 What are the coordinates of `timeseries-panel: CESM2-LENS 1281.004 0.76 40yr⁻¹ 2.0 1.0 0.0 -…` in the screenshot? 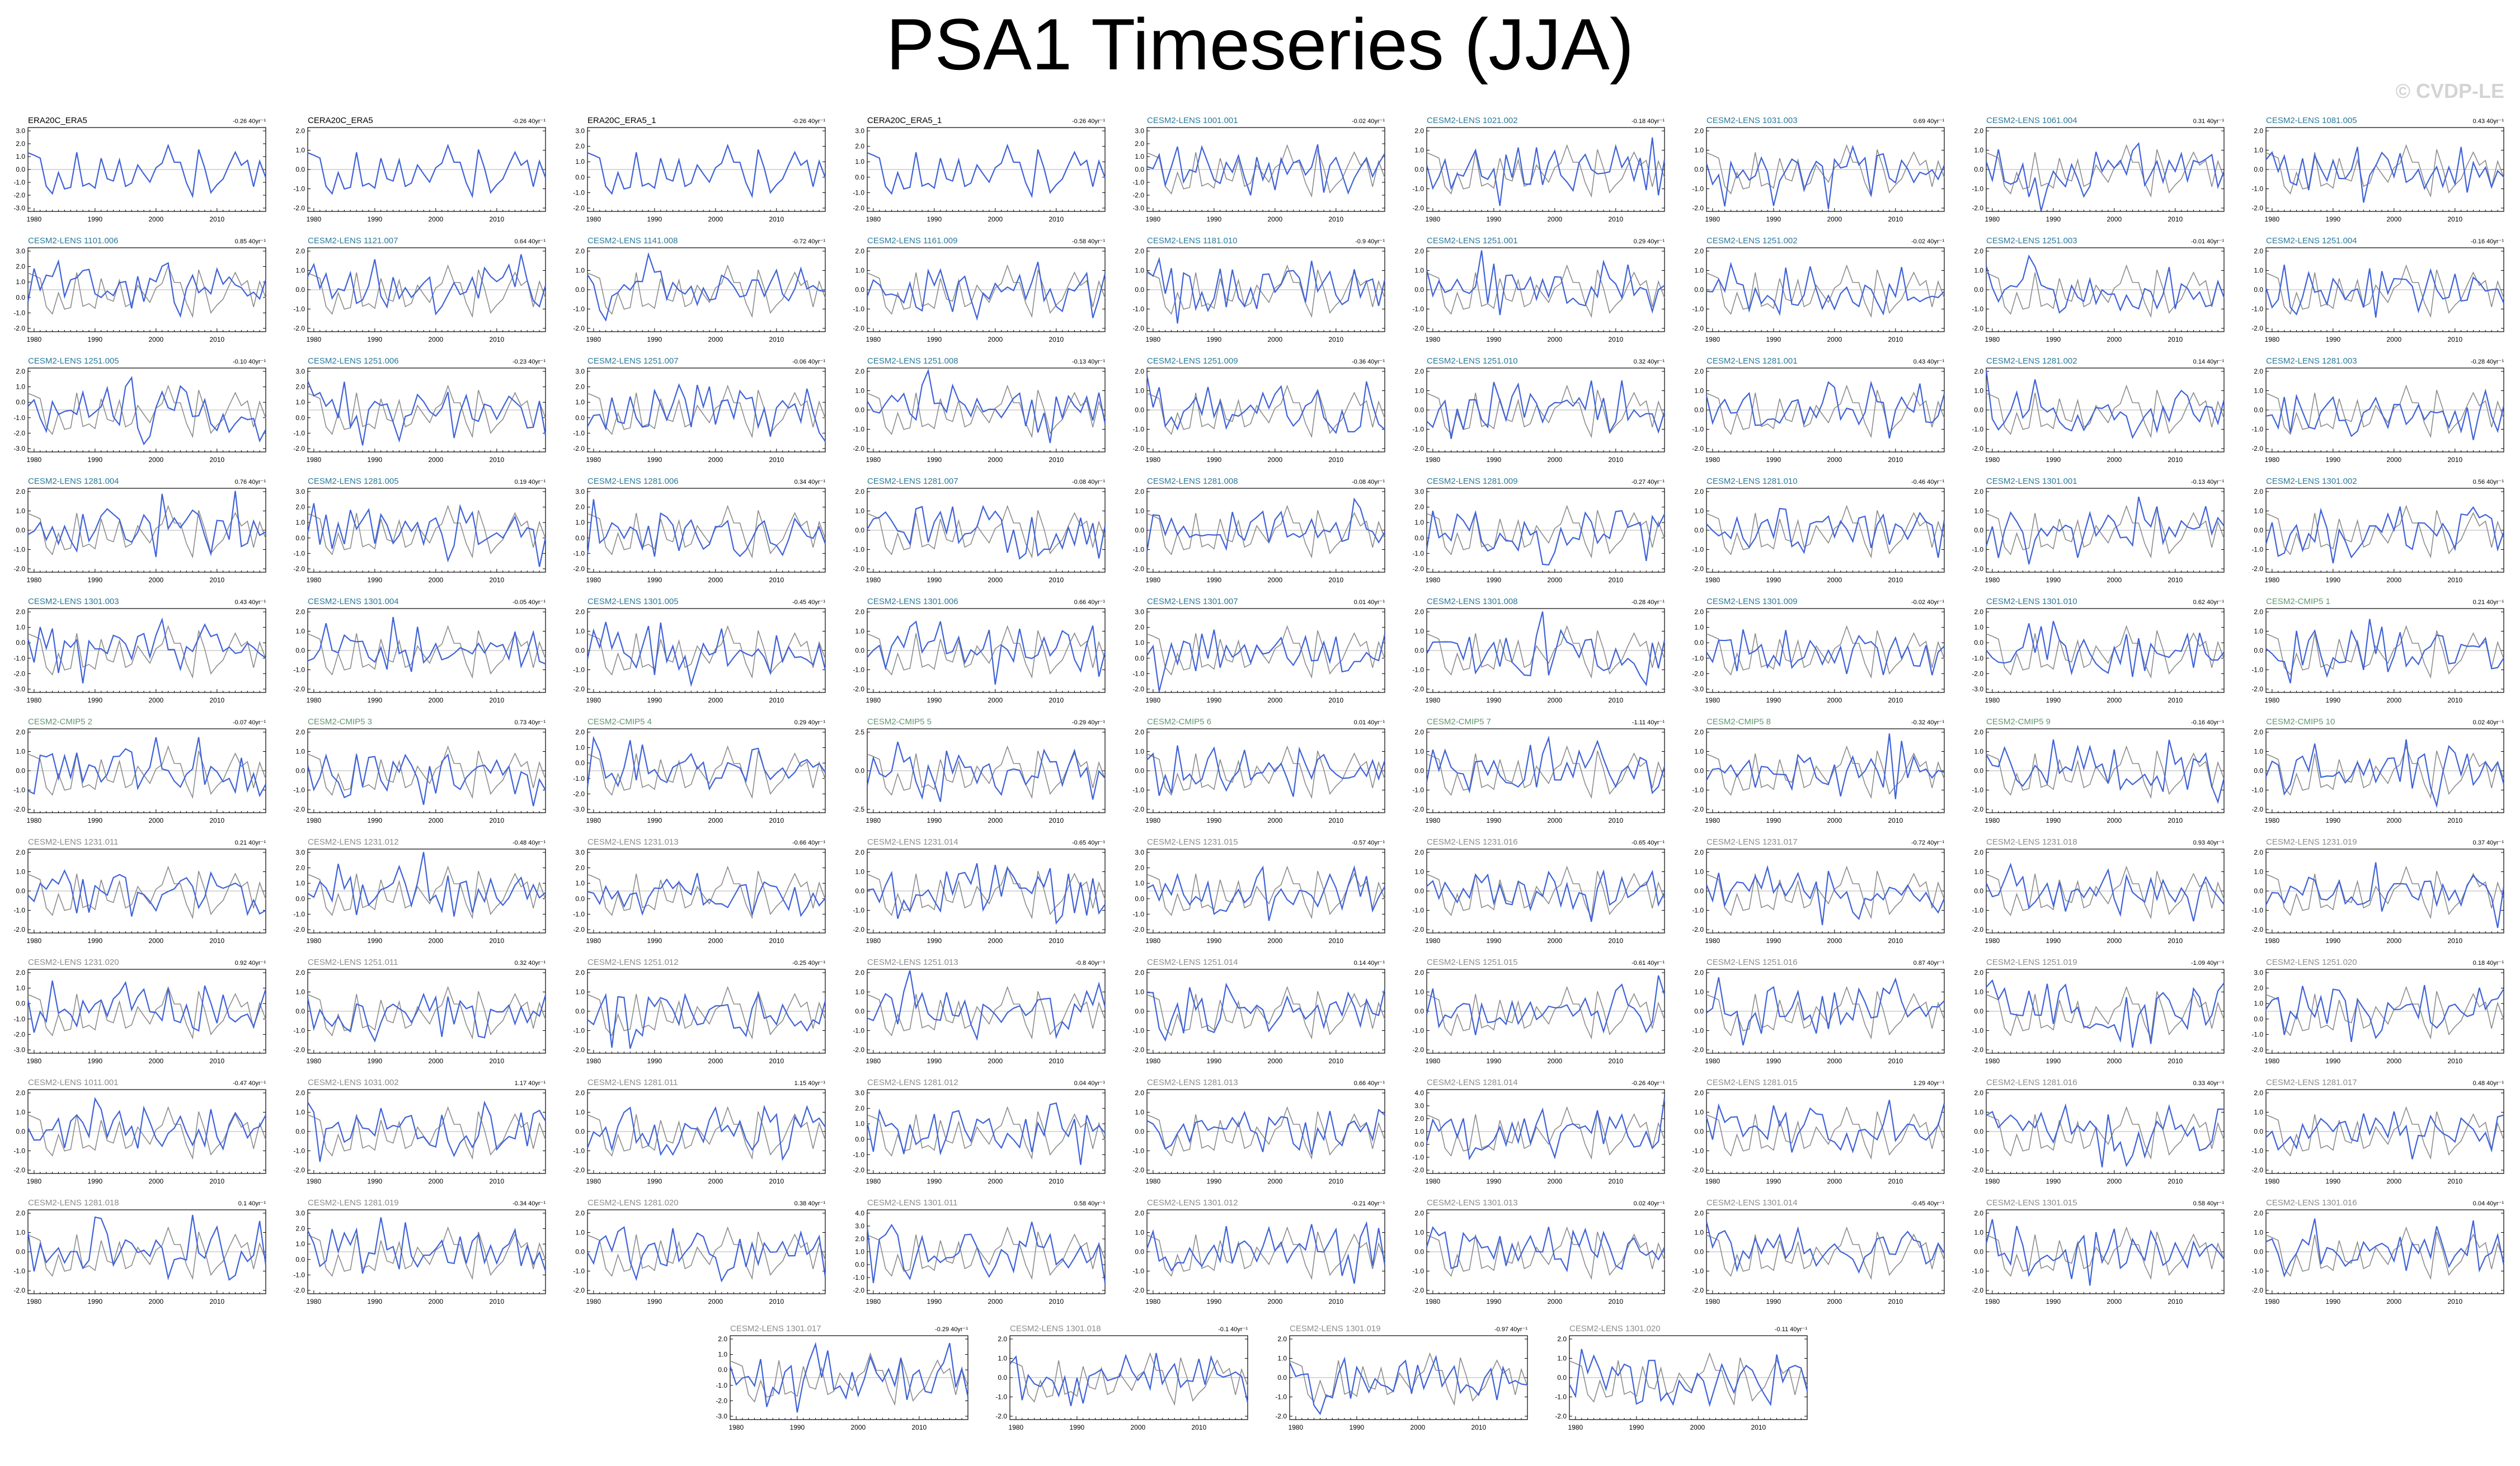 It's located at (140, 530).